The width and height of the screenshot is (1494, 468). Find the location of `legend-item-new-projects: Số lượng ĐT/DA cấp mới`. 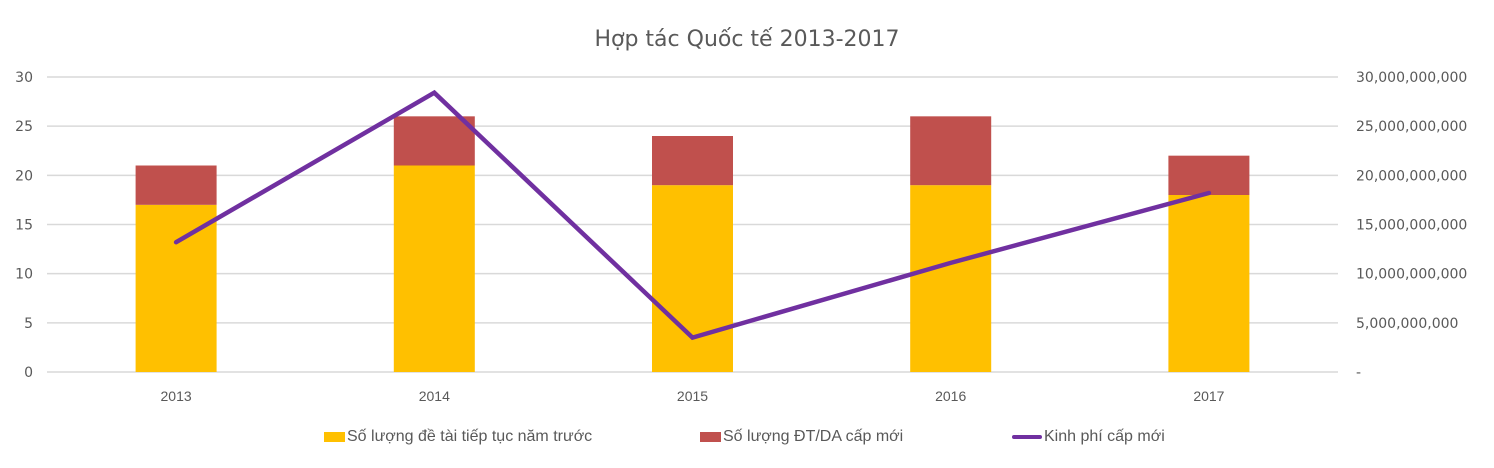

legend-item-new-projects: Số lượng ĐT/DA cấp mới is located at coordinates (801, 437).